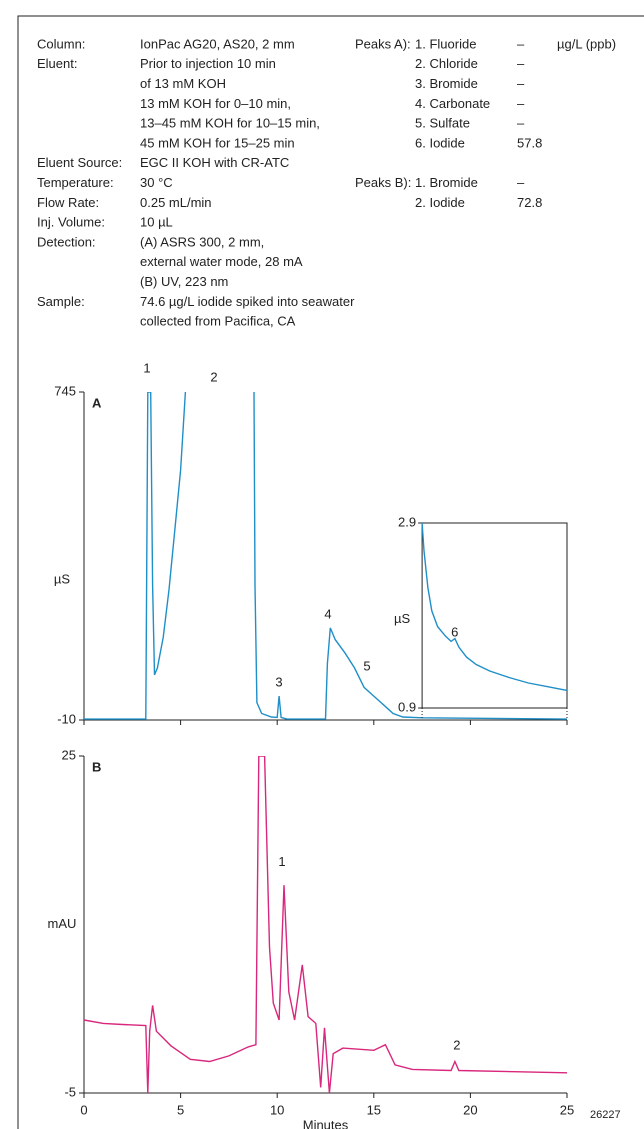 This screenshot has width=644, height=1129. Describe the element at coordinates (383, 43) in the screenshot. I see `peaks-label: Peaks A):` at that location.